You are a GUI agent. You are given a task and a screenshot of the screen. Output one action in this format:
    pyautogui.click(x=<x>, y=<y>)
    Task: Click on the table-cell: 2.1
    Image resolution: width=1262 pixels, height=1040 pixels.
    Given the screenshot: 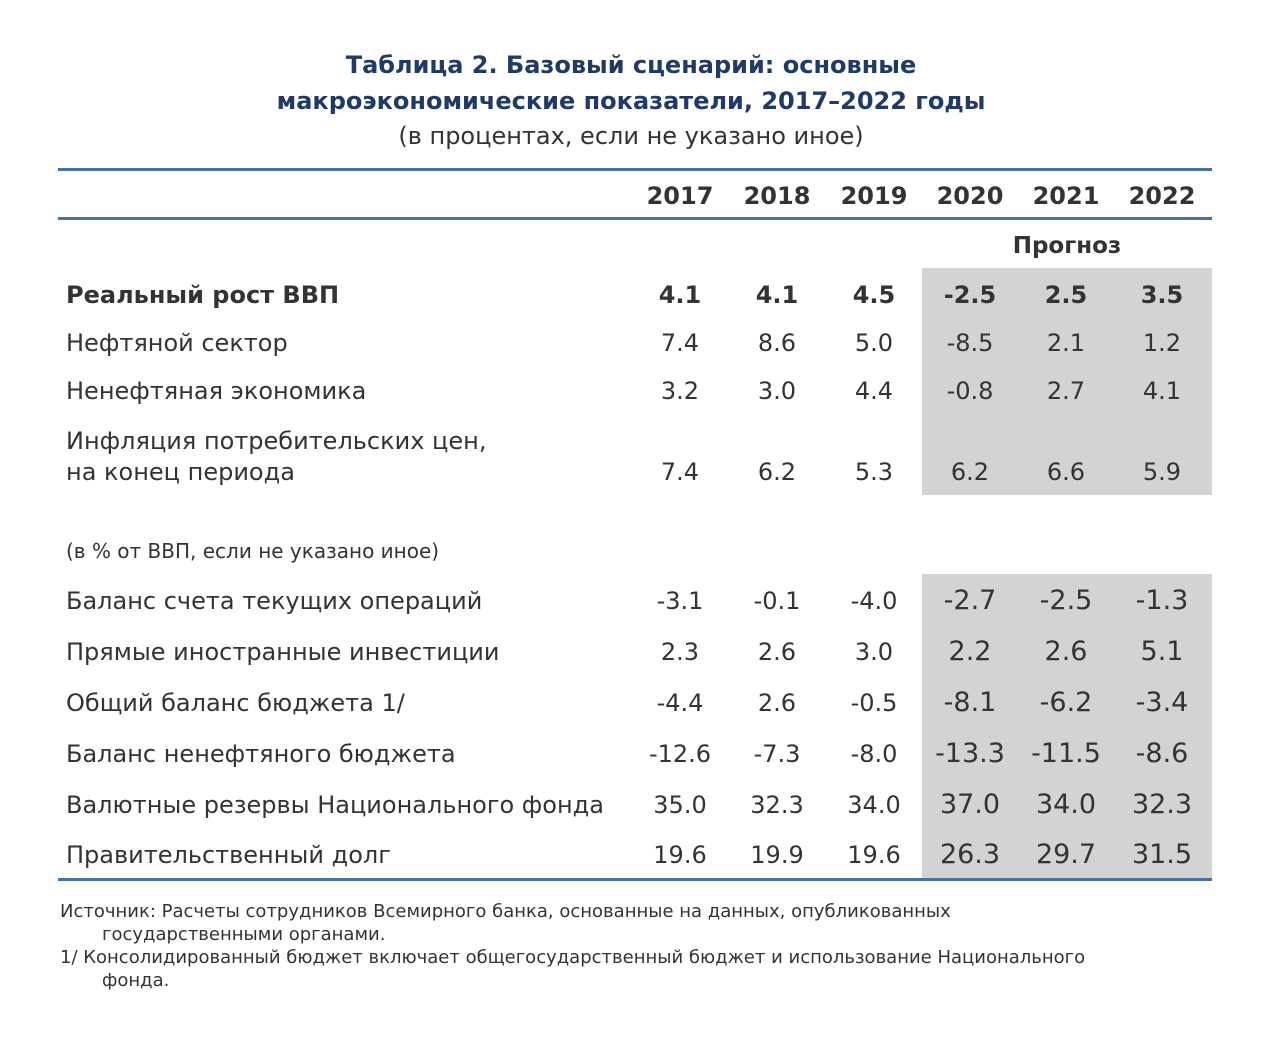 What is the action you would take?
    pyautogui.click(x=1066, y=343)
    